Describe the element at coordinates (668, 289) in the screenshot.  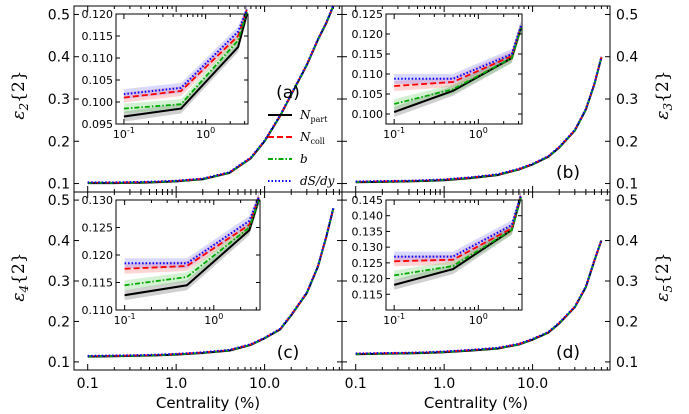
I see `y-axis-title-subscript: 5` at that location.